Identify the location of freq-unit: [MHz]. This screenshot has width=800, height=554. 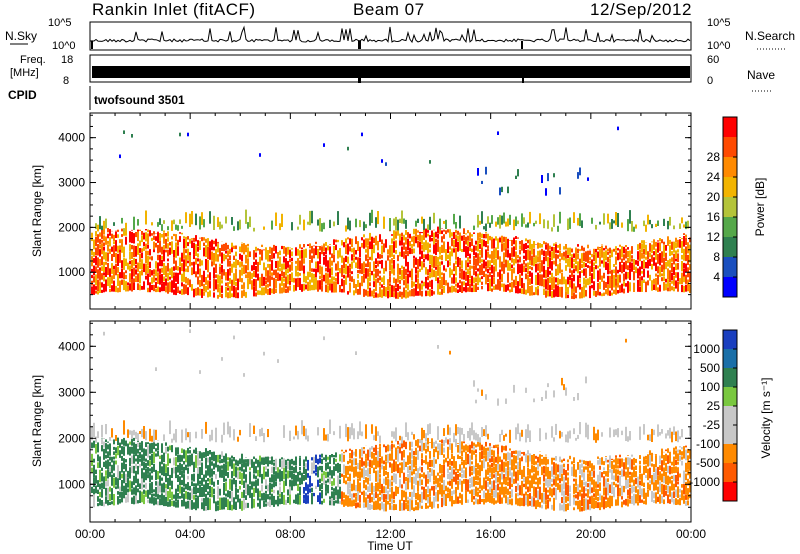
(24, 73).